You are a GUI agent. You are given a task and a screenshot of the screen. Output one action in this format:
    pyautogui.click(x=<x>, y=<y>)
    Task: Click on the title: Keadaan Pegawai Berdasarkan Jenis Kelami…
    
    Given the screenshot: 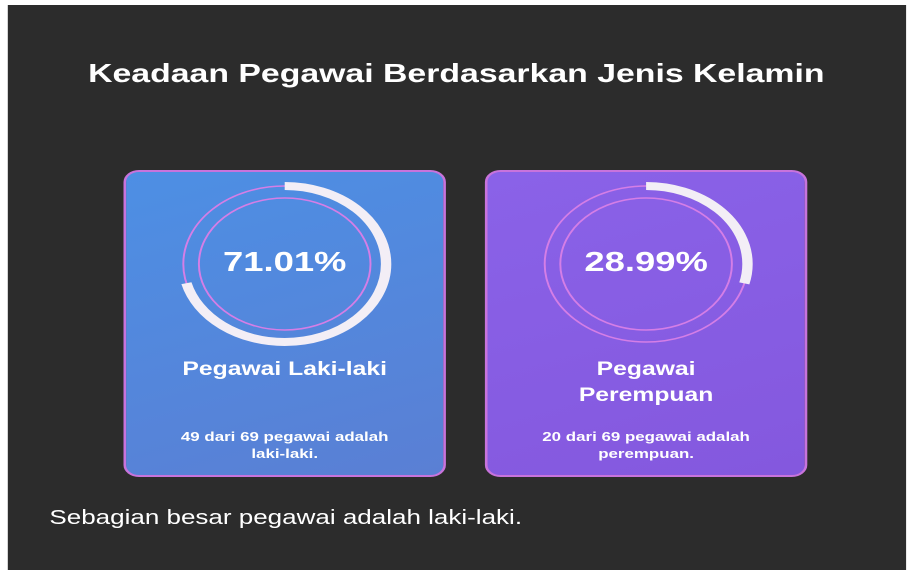 What is the action you would take?
    pyautogui.click(x=456, y=73)
    